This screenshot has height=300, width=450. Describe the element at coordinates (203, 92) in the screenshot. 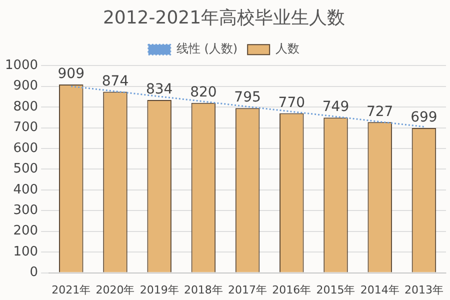

I see `data-label: 820` at that location.